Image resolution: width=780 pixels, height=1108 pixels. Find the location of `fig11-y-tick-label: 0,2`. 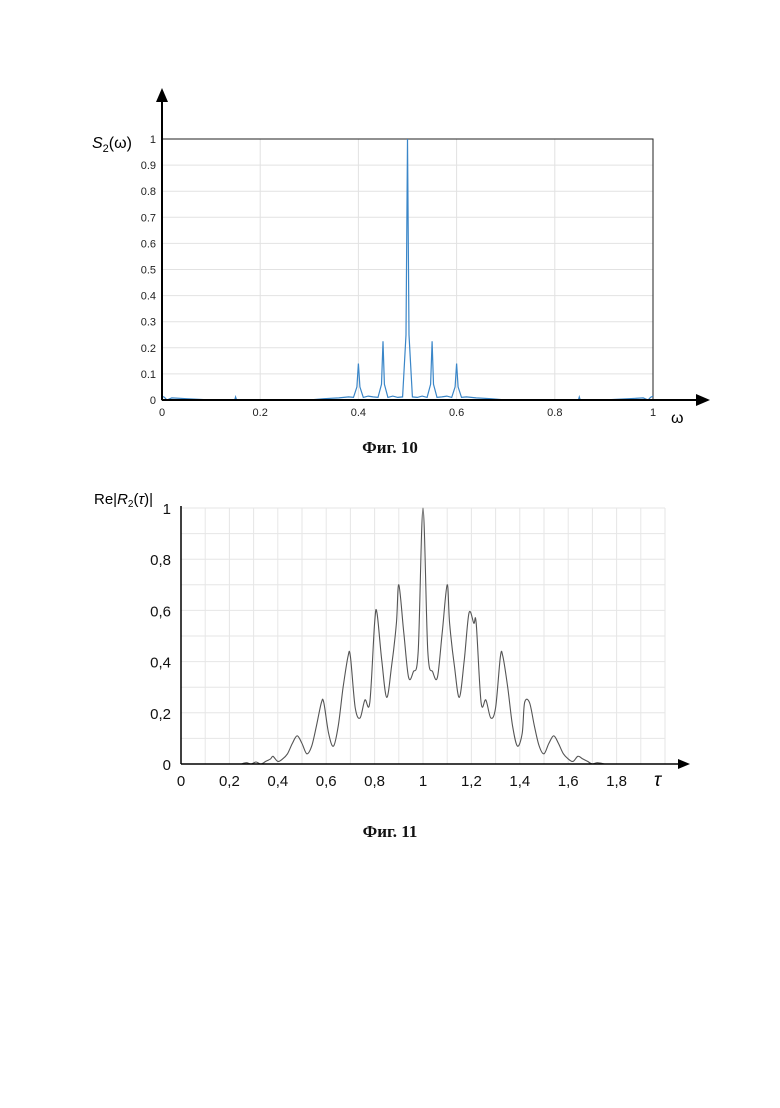

fig11-y-tick-label: 0,2 is located at coordinates (160, 714).